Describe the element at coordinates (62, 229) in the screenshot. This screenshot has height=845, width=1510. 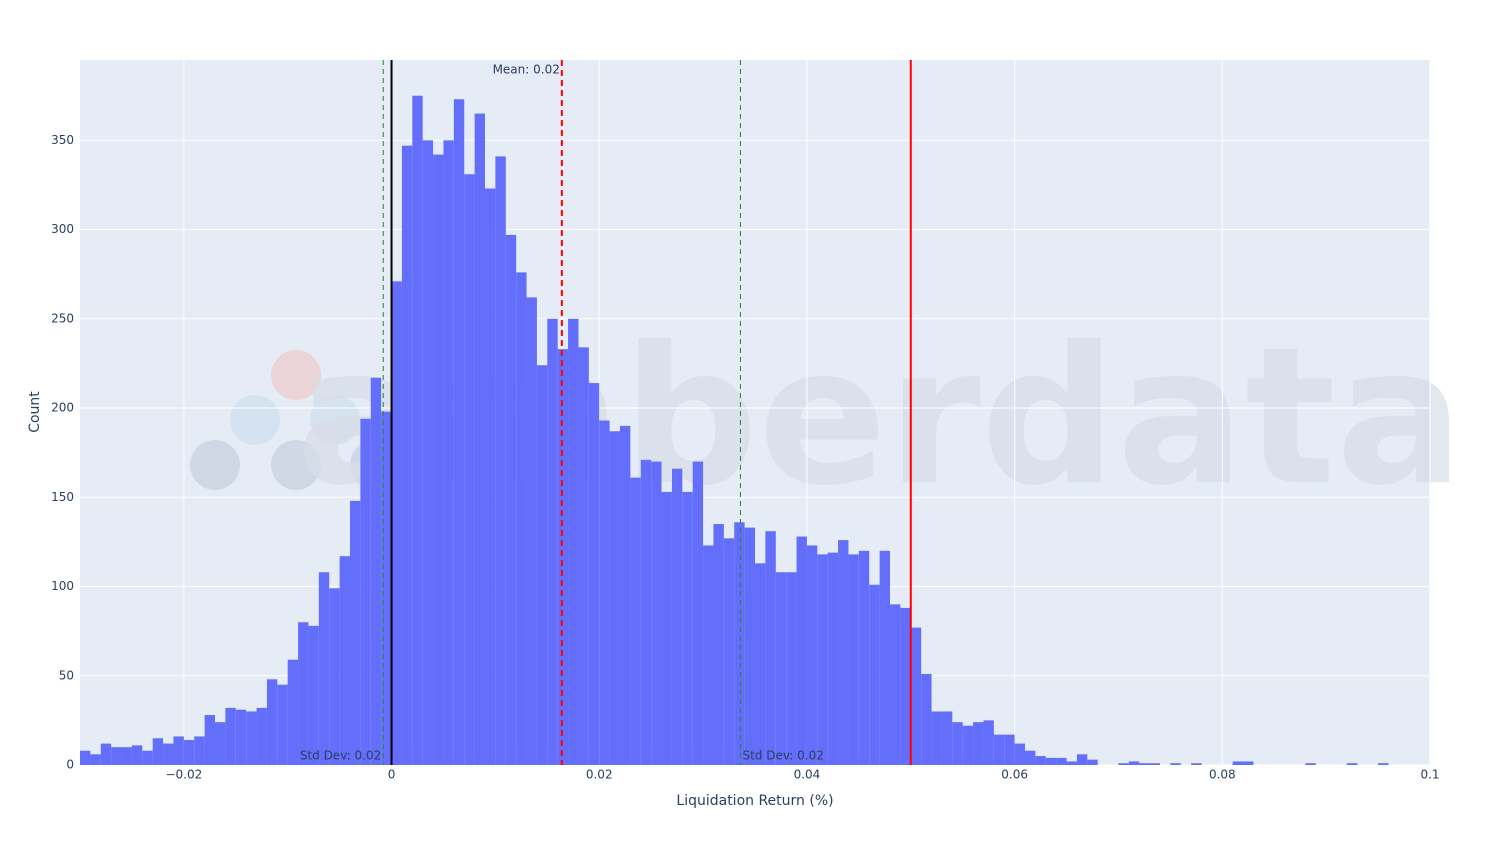
I see `y-tick-label: 300` at that location.